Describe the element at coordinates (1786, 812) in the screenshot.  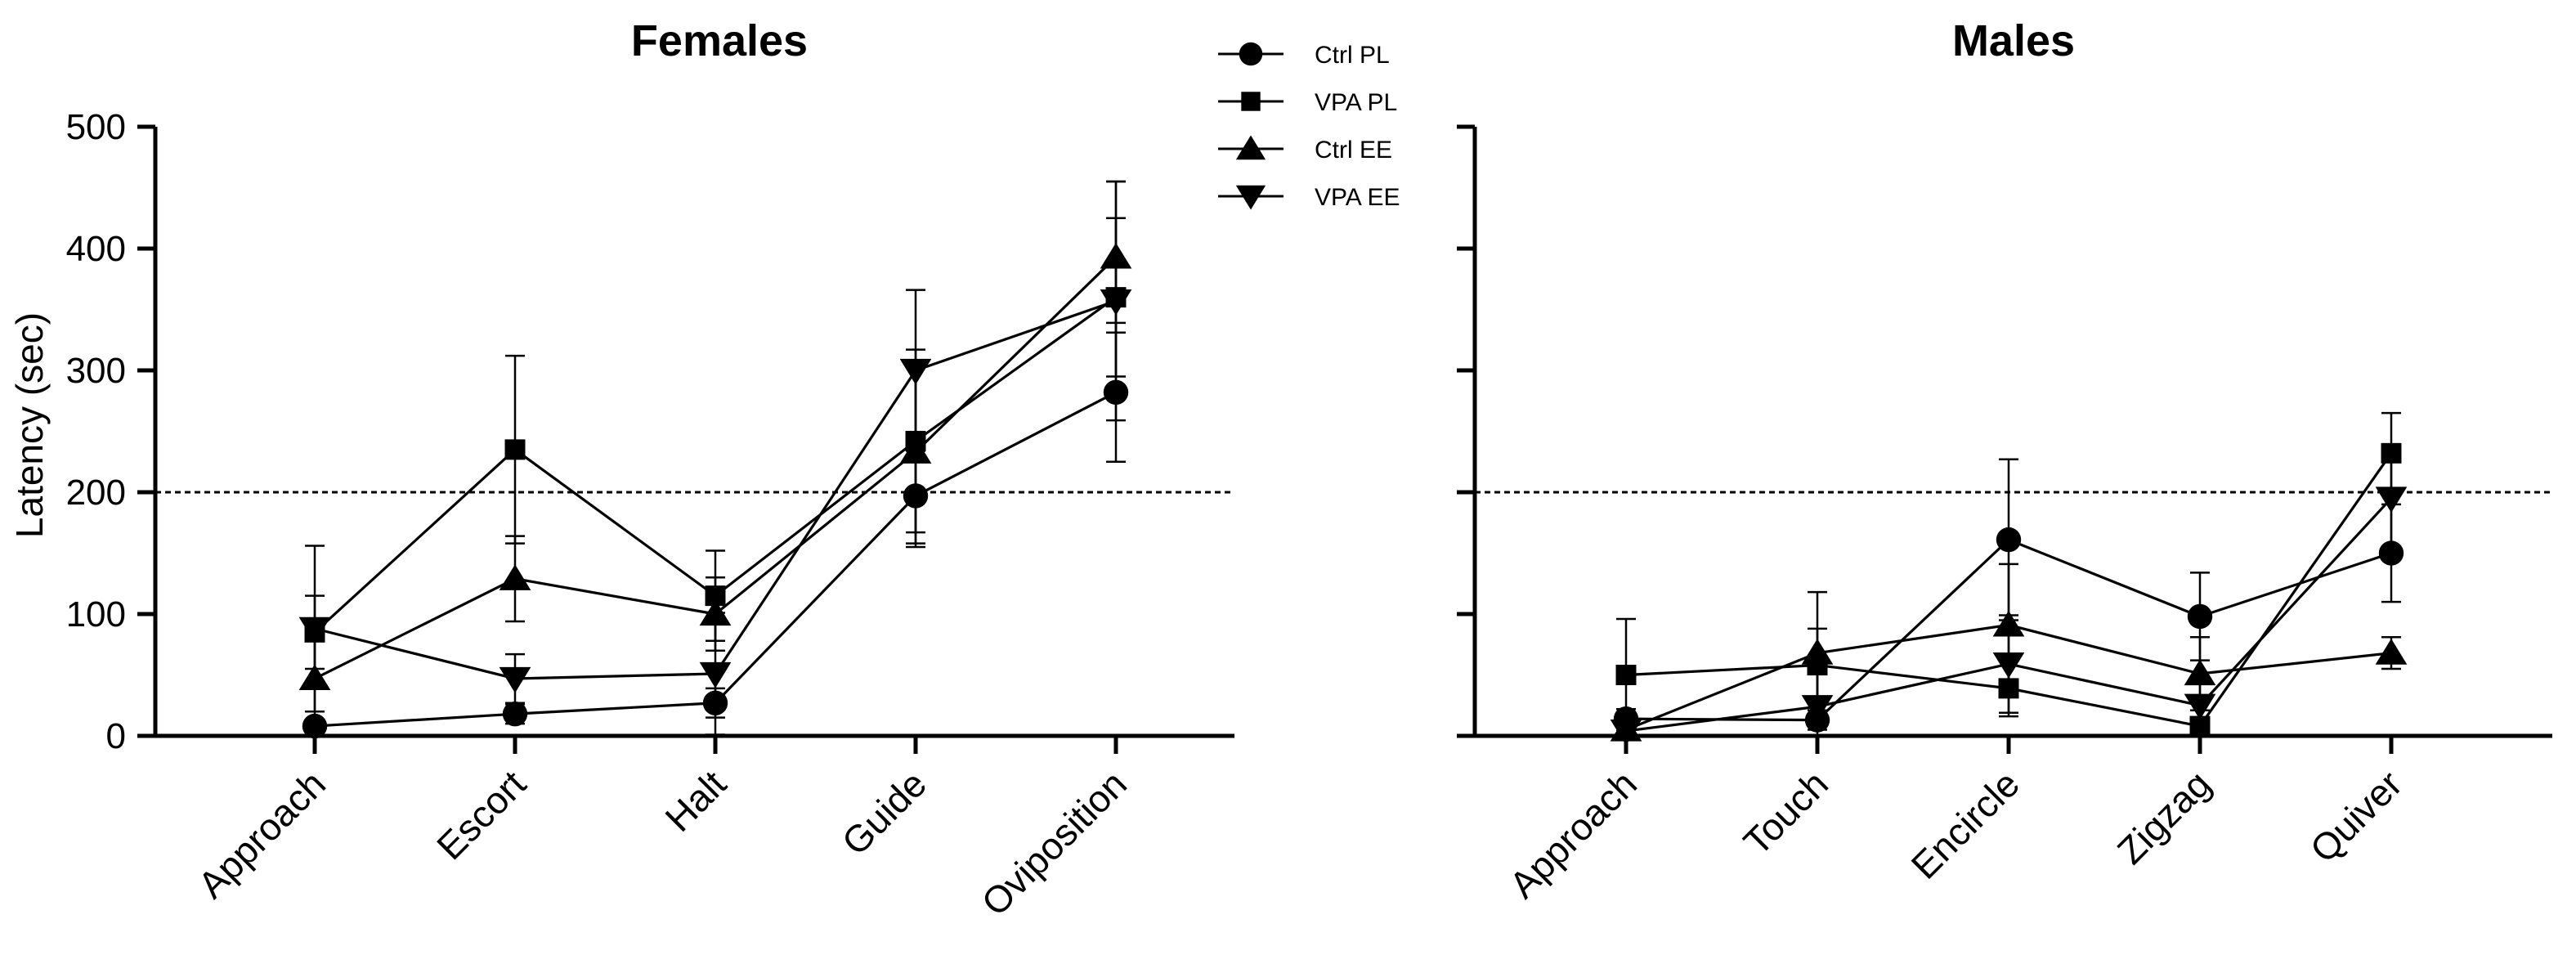
I see `x-tick-label-touch: Touch` at that location.